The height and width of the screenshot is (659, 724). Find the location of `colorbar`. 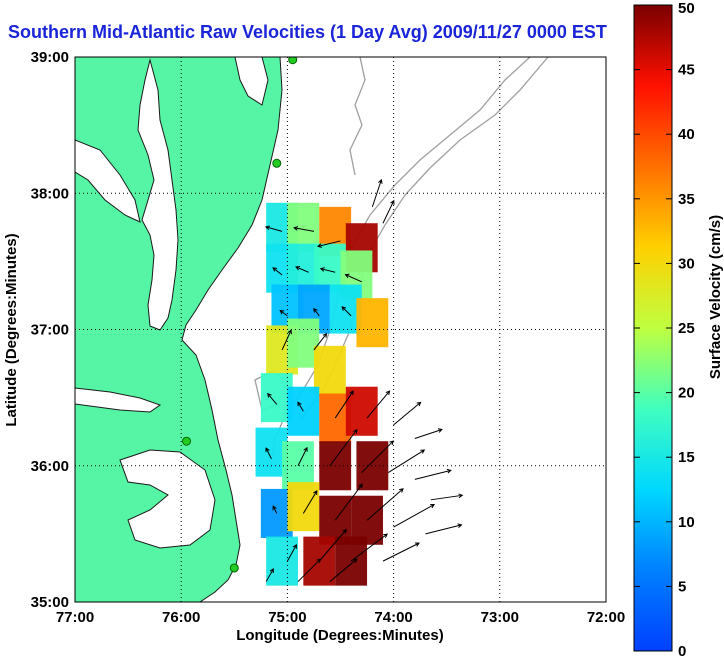

colorbar is located at coordinates (653, 328).